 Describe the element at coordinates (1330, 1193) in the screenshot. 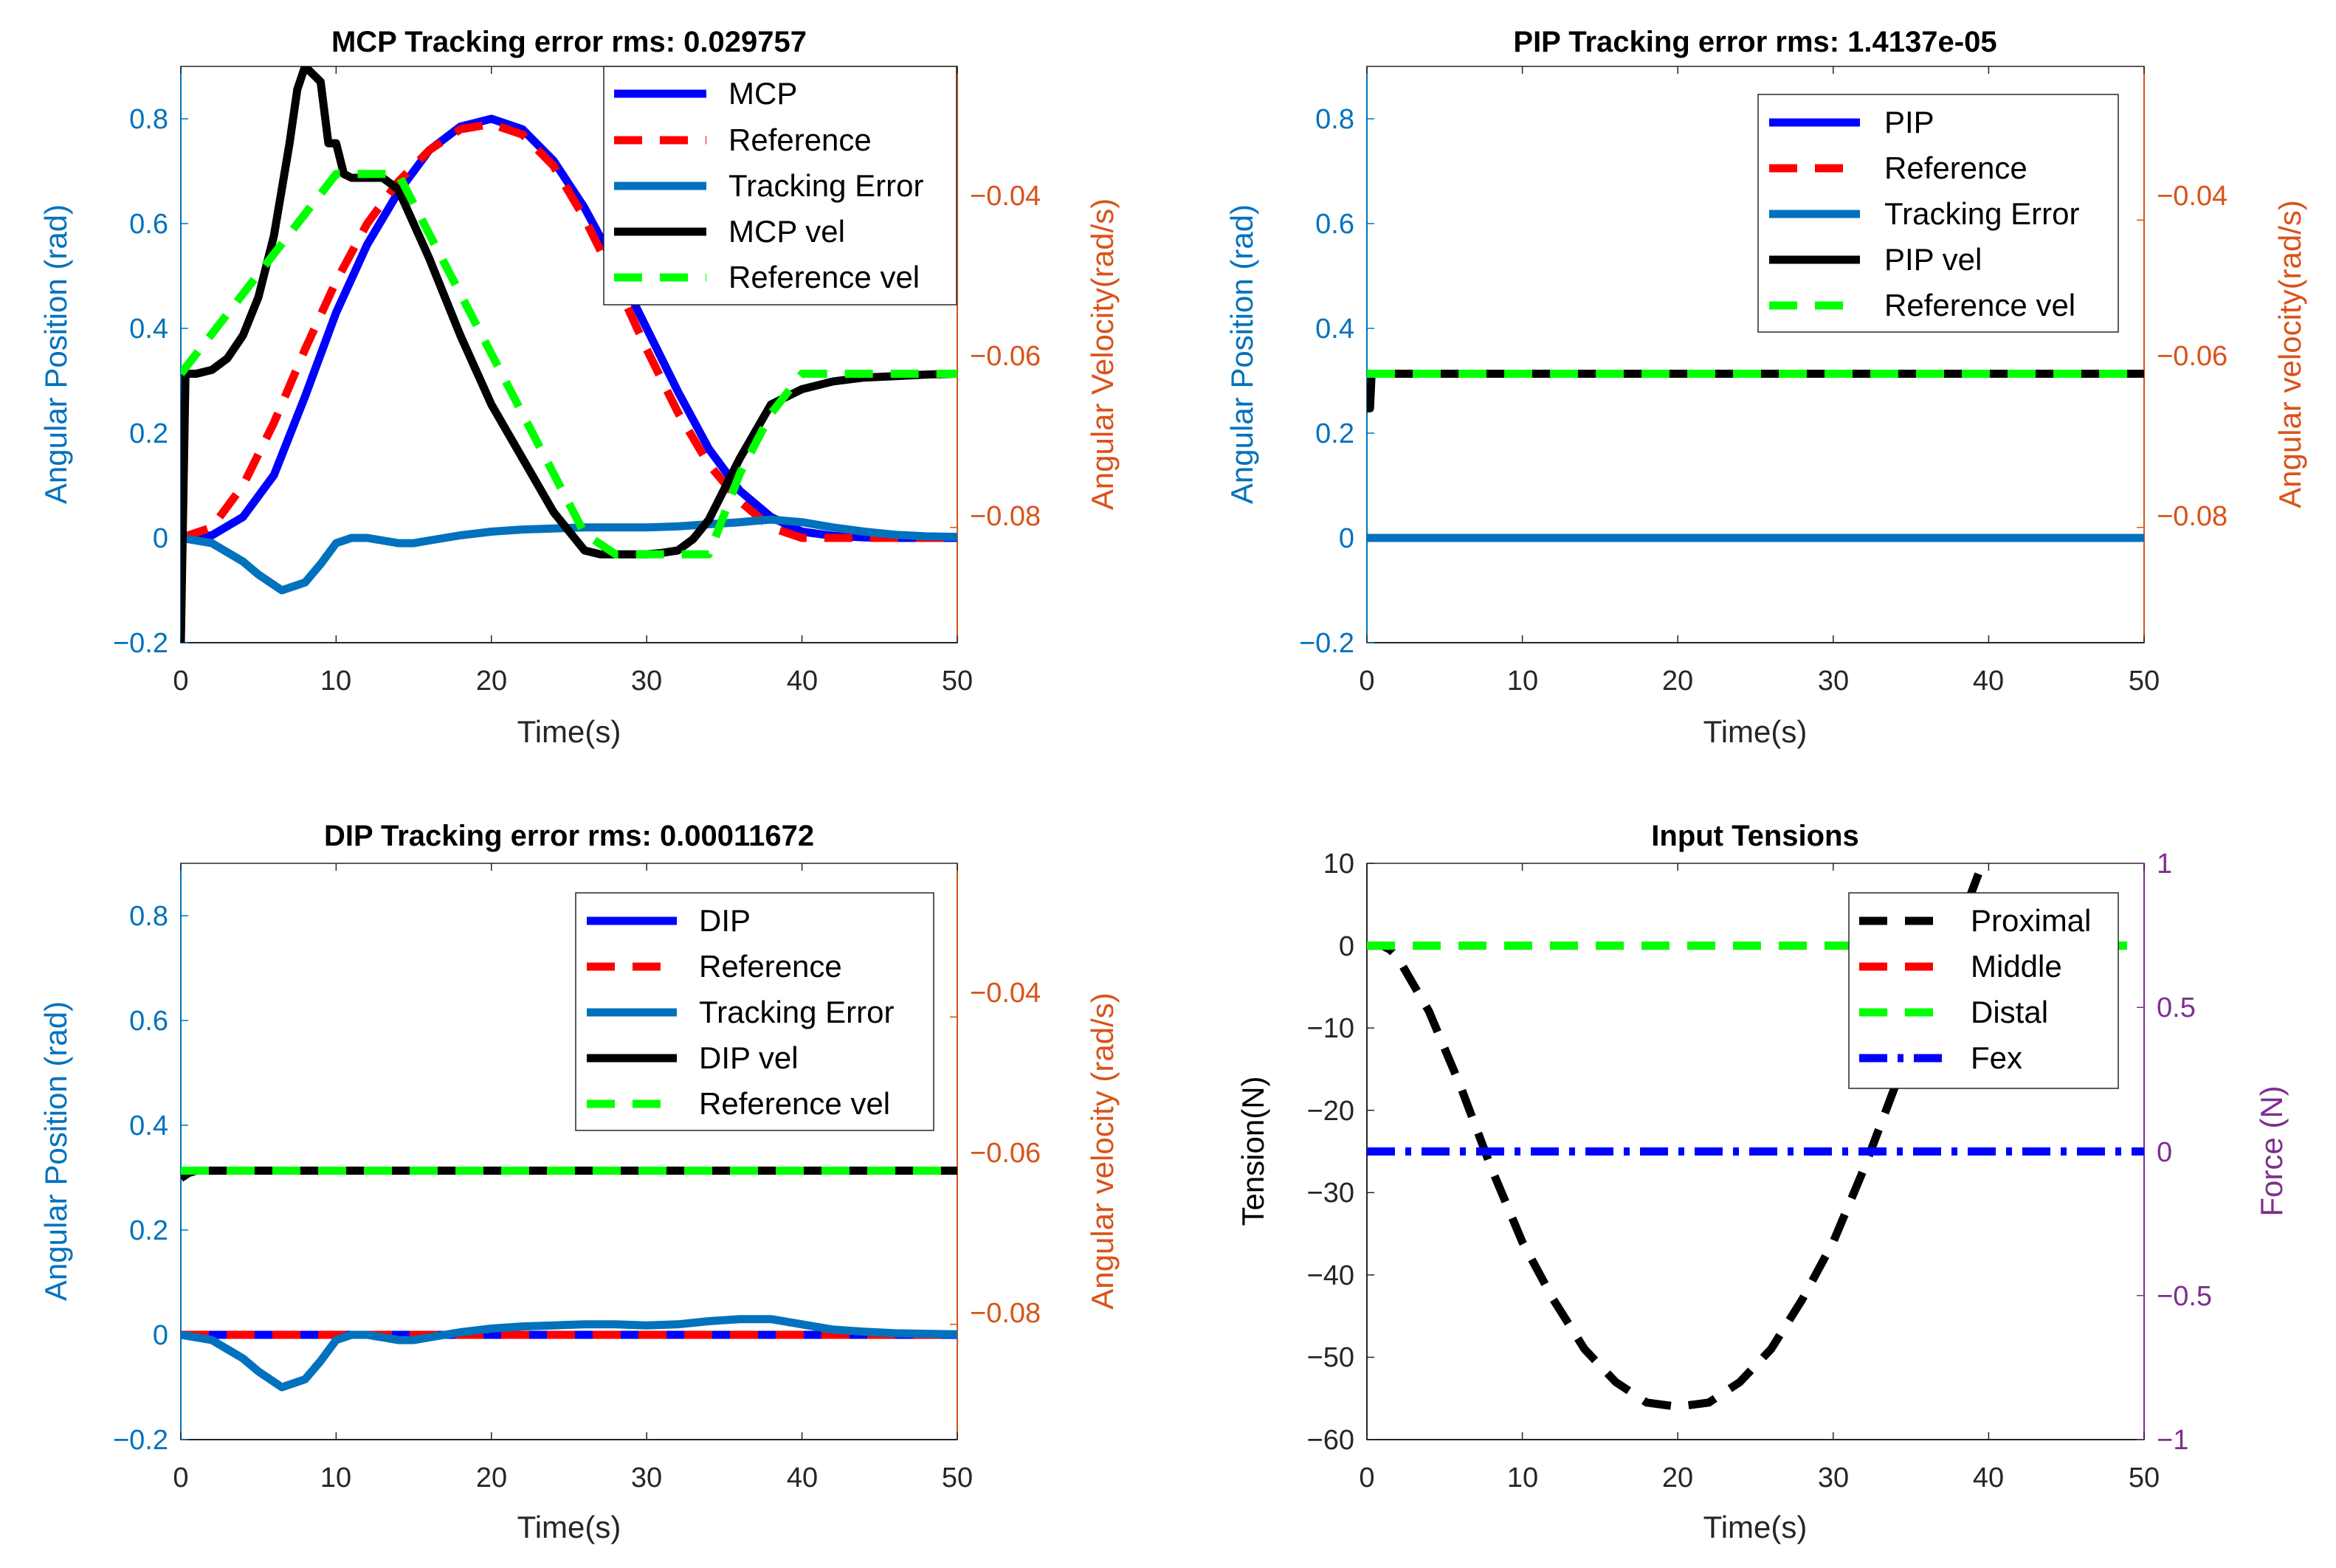

I see `y-tick-label: −30` at that location.